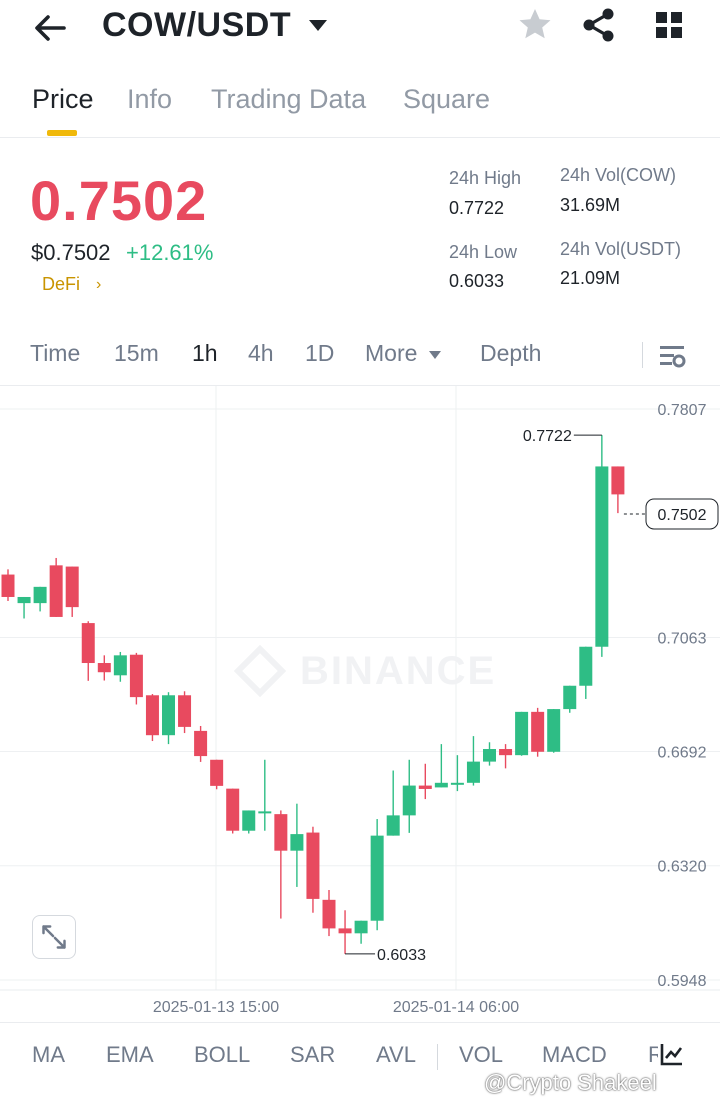  I want to click on tab-price: Price, so click(63, 99).